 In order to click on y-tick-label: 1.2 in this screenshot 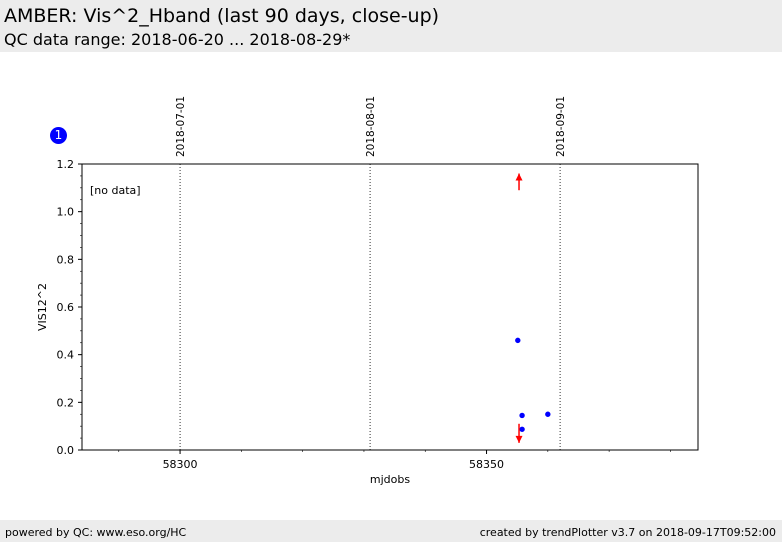, I will do `click(66, 164)`.